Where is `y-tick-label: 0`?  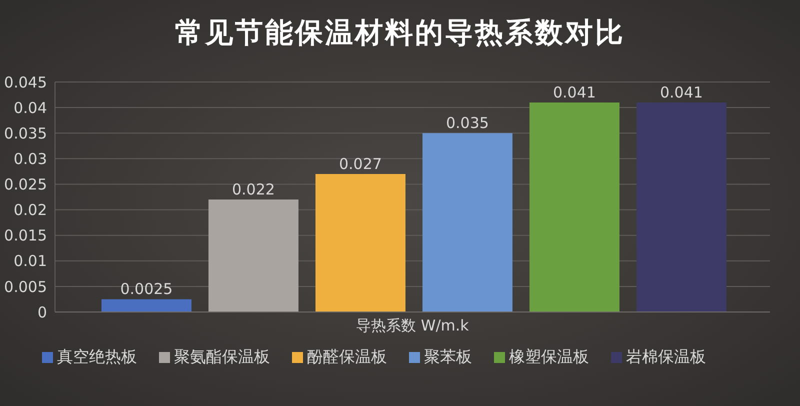 y-tick-label: 0 is located at coordinates (42, 312).